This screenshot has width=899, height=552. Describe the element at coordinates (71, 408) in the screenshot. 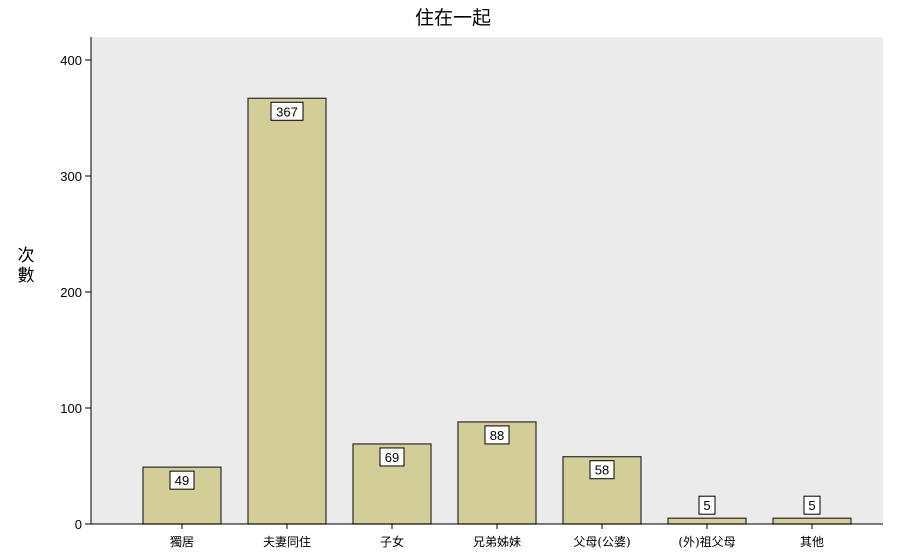

I see `y-tick-label: 100` at that location.